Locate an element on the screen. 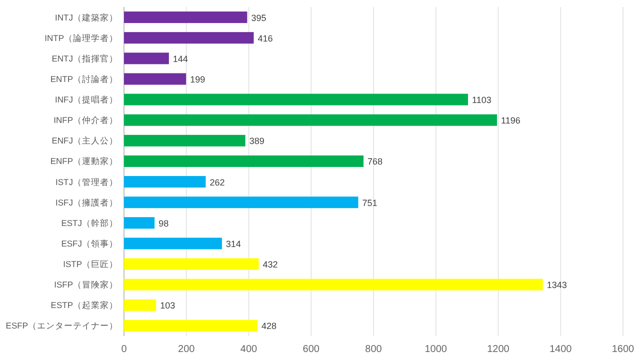  data-label: 199 is located at coordinates (198, 79).